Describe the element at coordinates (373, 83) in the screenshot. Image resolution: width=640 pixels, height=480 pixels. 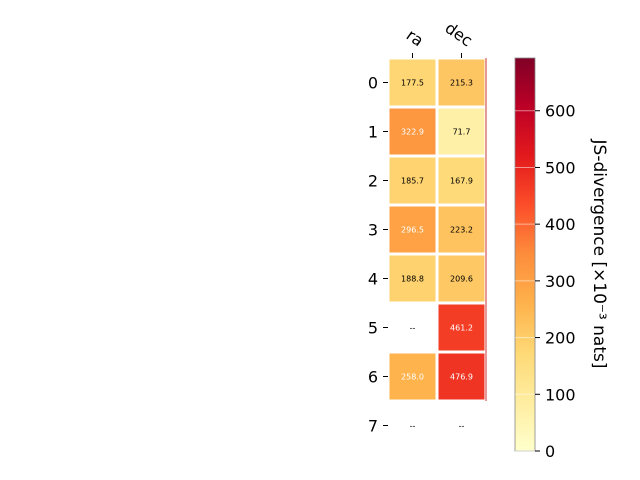
I see `row-label: 0` at that location.